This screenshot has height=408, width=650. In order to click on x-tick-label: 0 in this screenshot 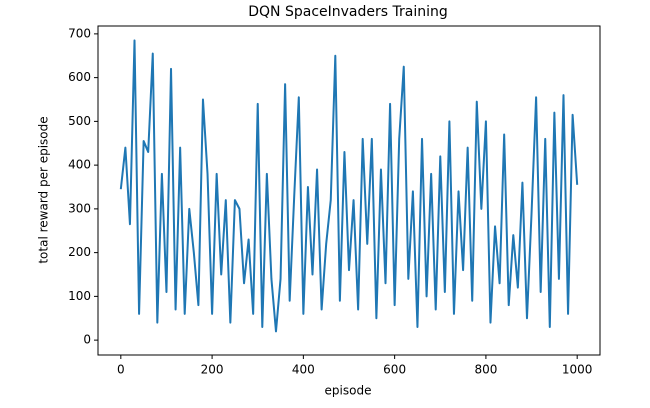, I will do `click(121, 370)`.